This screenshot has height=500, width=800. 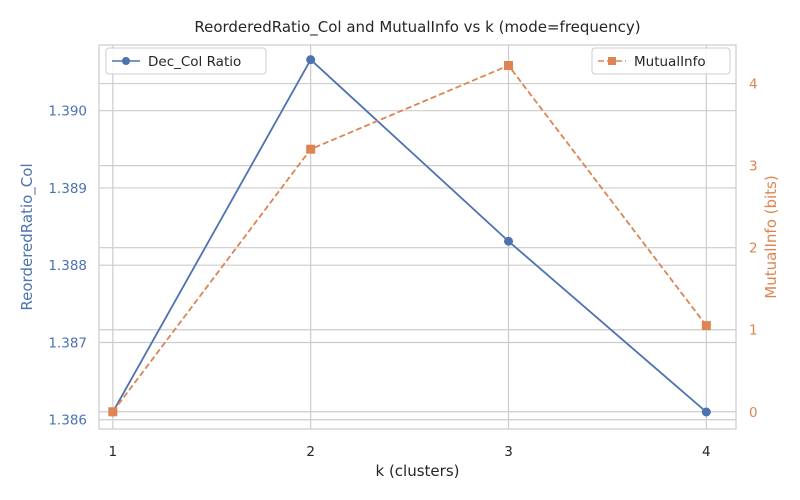 What do you see at coordinates (126, 61) in the screenshot?
I see `legend-left-swatch-marker` at bounding box center [126, 61].